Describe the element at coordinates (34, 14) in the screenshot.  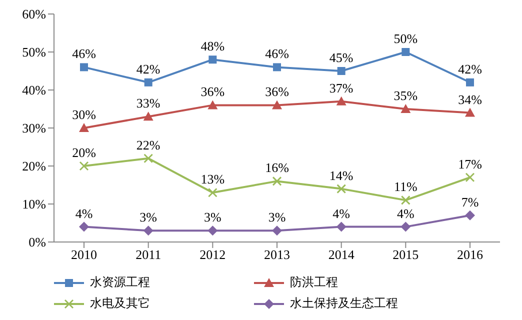
I see `y-tick-label: 60%` at that location.